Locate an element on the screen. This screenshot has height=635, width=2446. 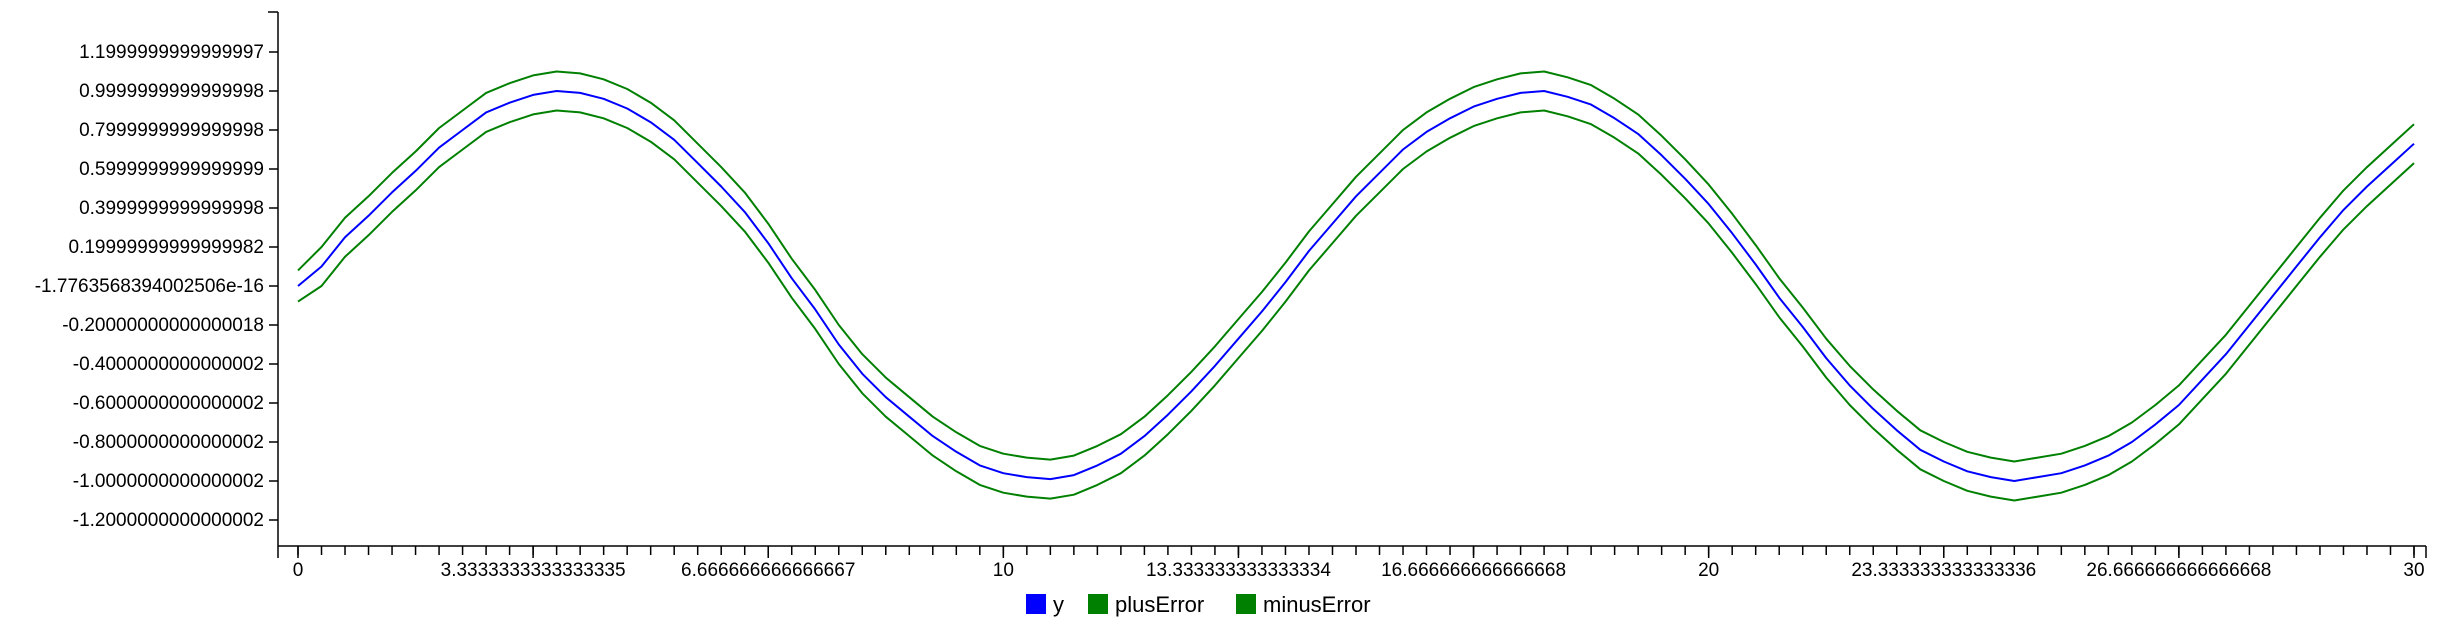
y-tick-label: 0.9999999999999998 is located at coordinates (171, 91).